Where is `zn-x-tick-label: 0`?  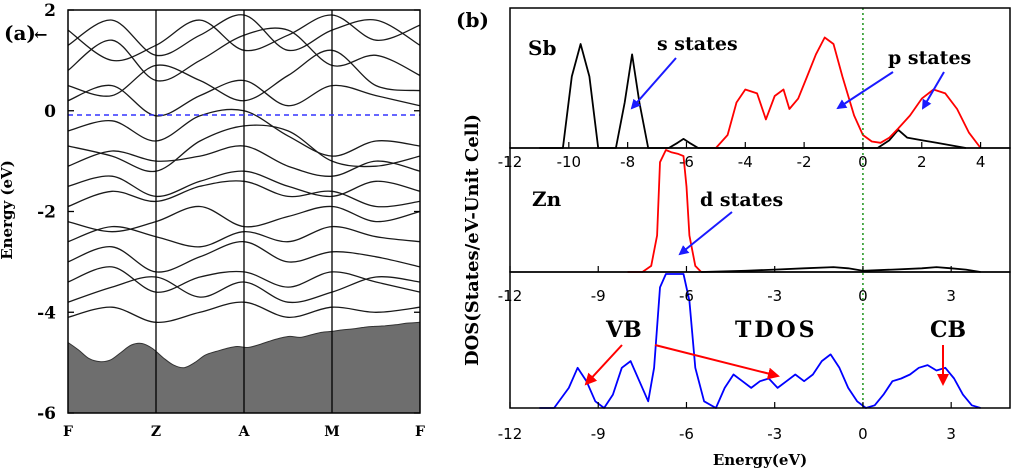
zn-x-tick-label: 0 is located at coordinates (863, 296).